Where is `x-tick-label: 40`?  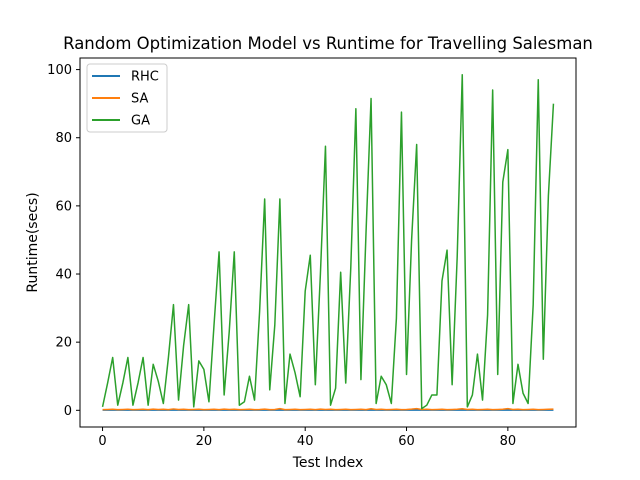
x-tick-label: 40 is located at coordinates (305, 441).